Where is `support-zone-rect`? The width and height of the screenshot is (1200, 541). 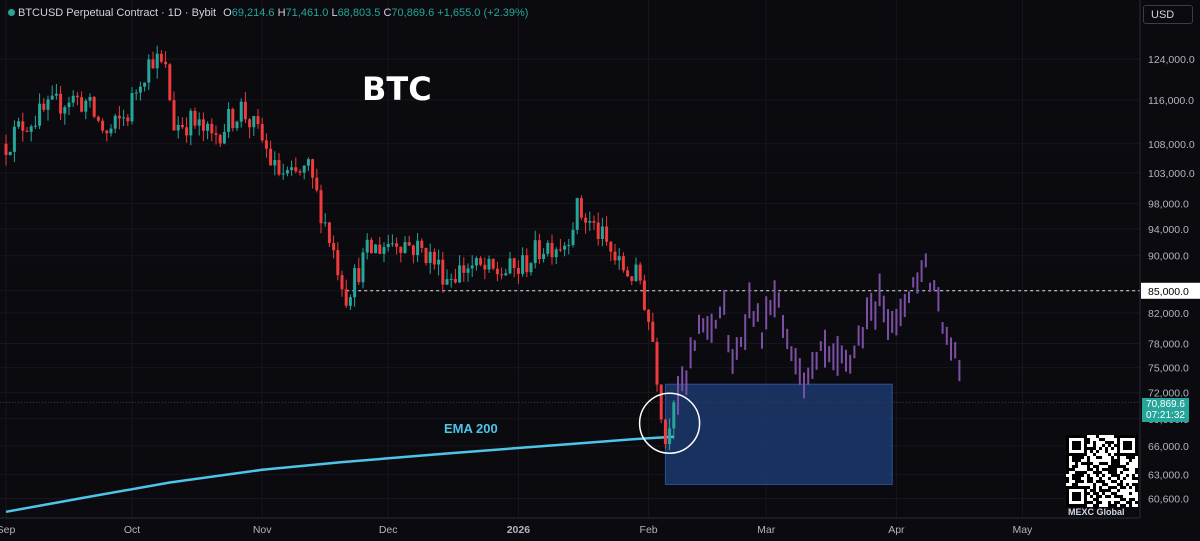
support-zone-rect is located at coordinates (778, 434).